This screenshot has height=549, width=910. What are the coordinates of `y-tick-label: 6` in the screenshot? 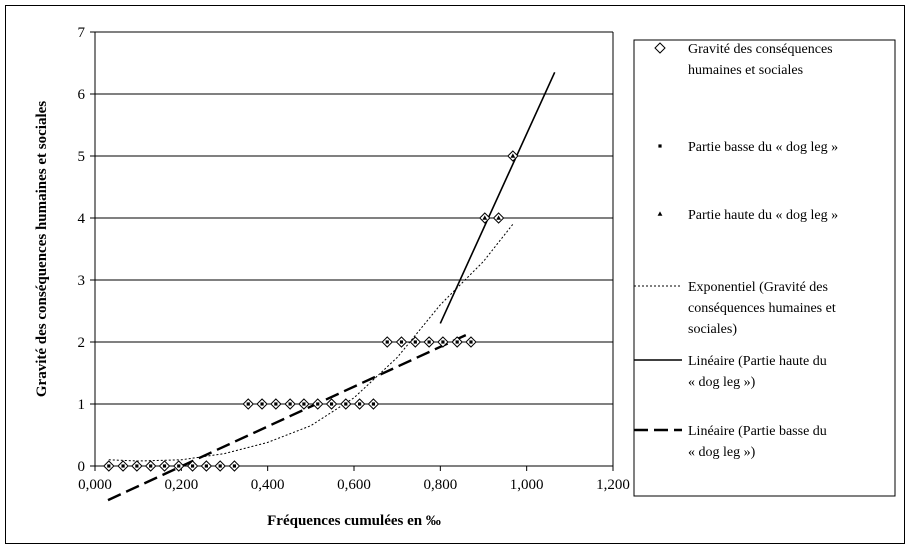 It's located at (82, 95).